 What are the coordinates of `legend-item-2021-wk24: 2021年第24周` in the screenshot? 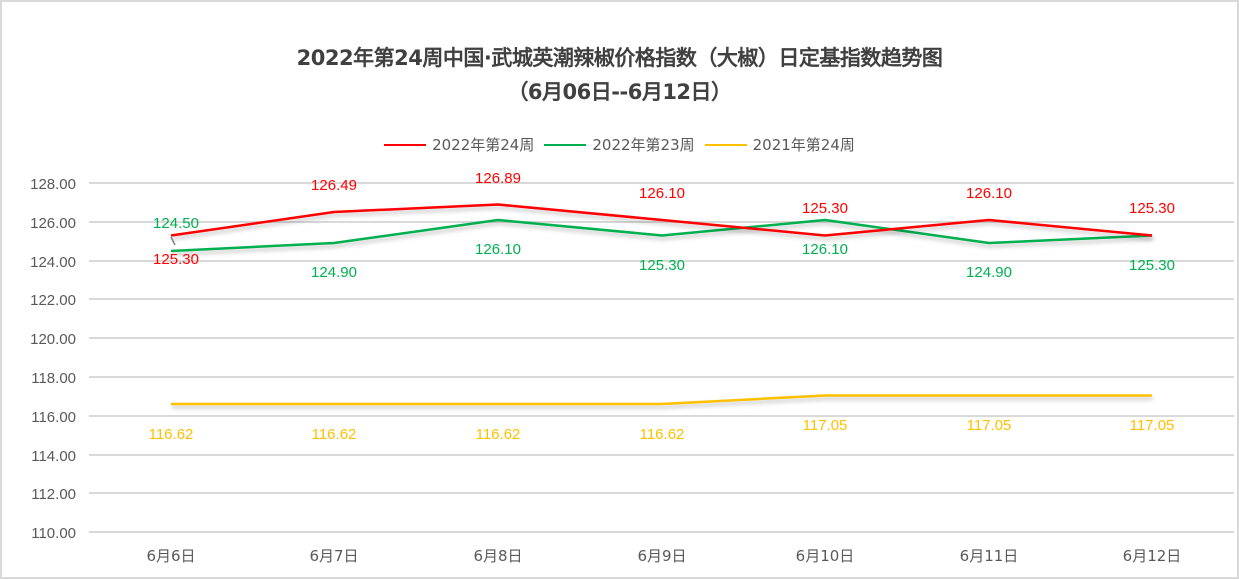 It's located at (779, 144).